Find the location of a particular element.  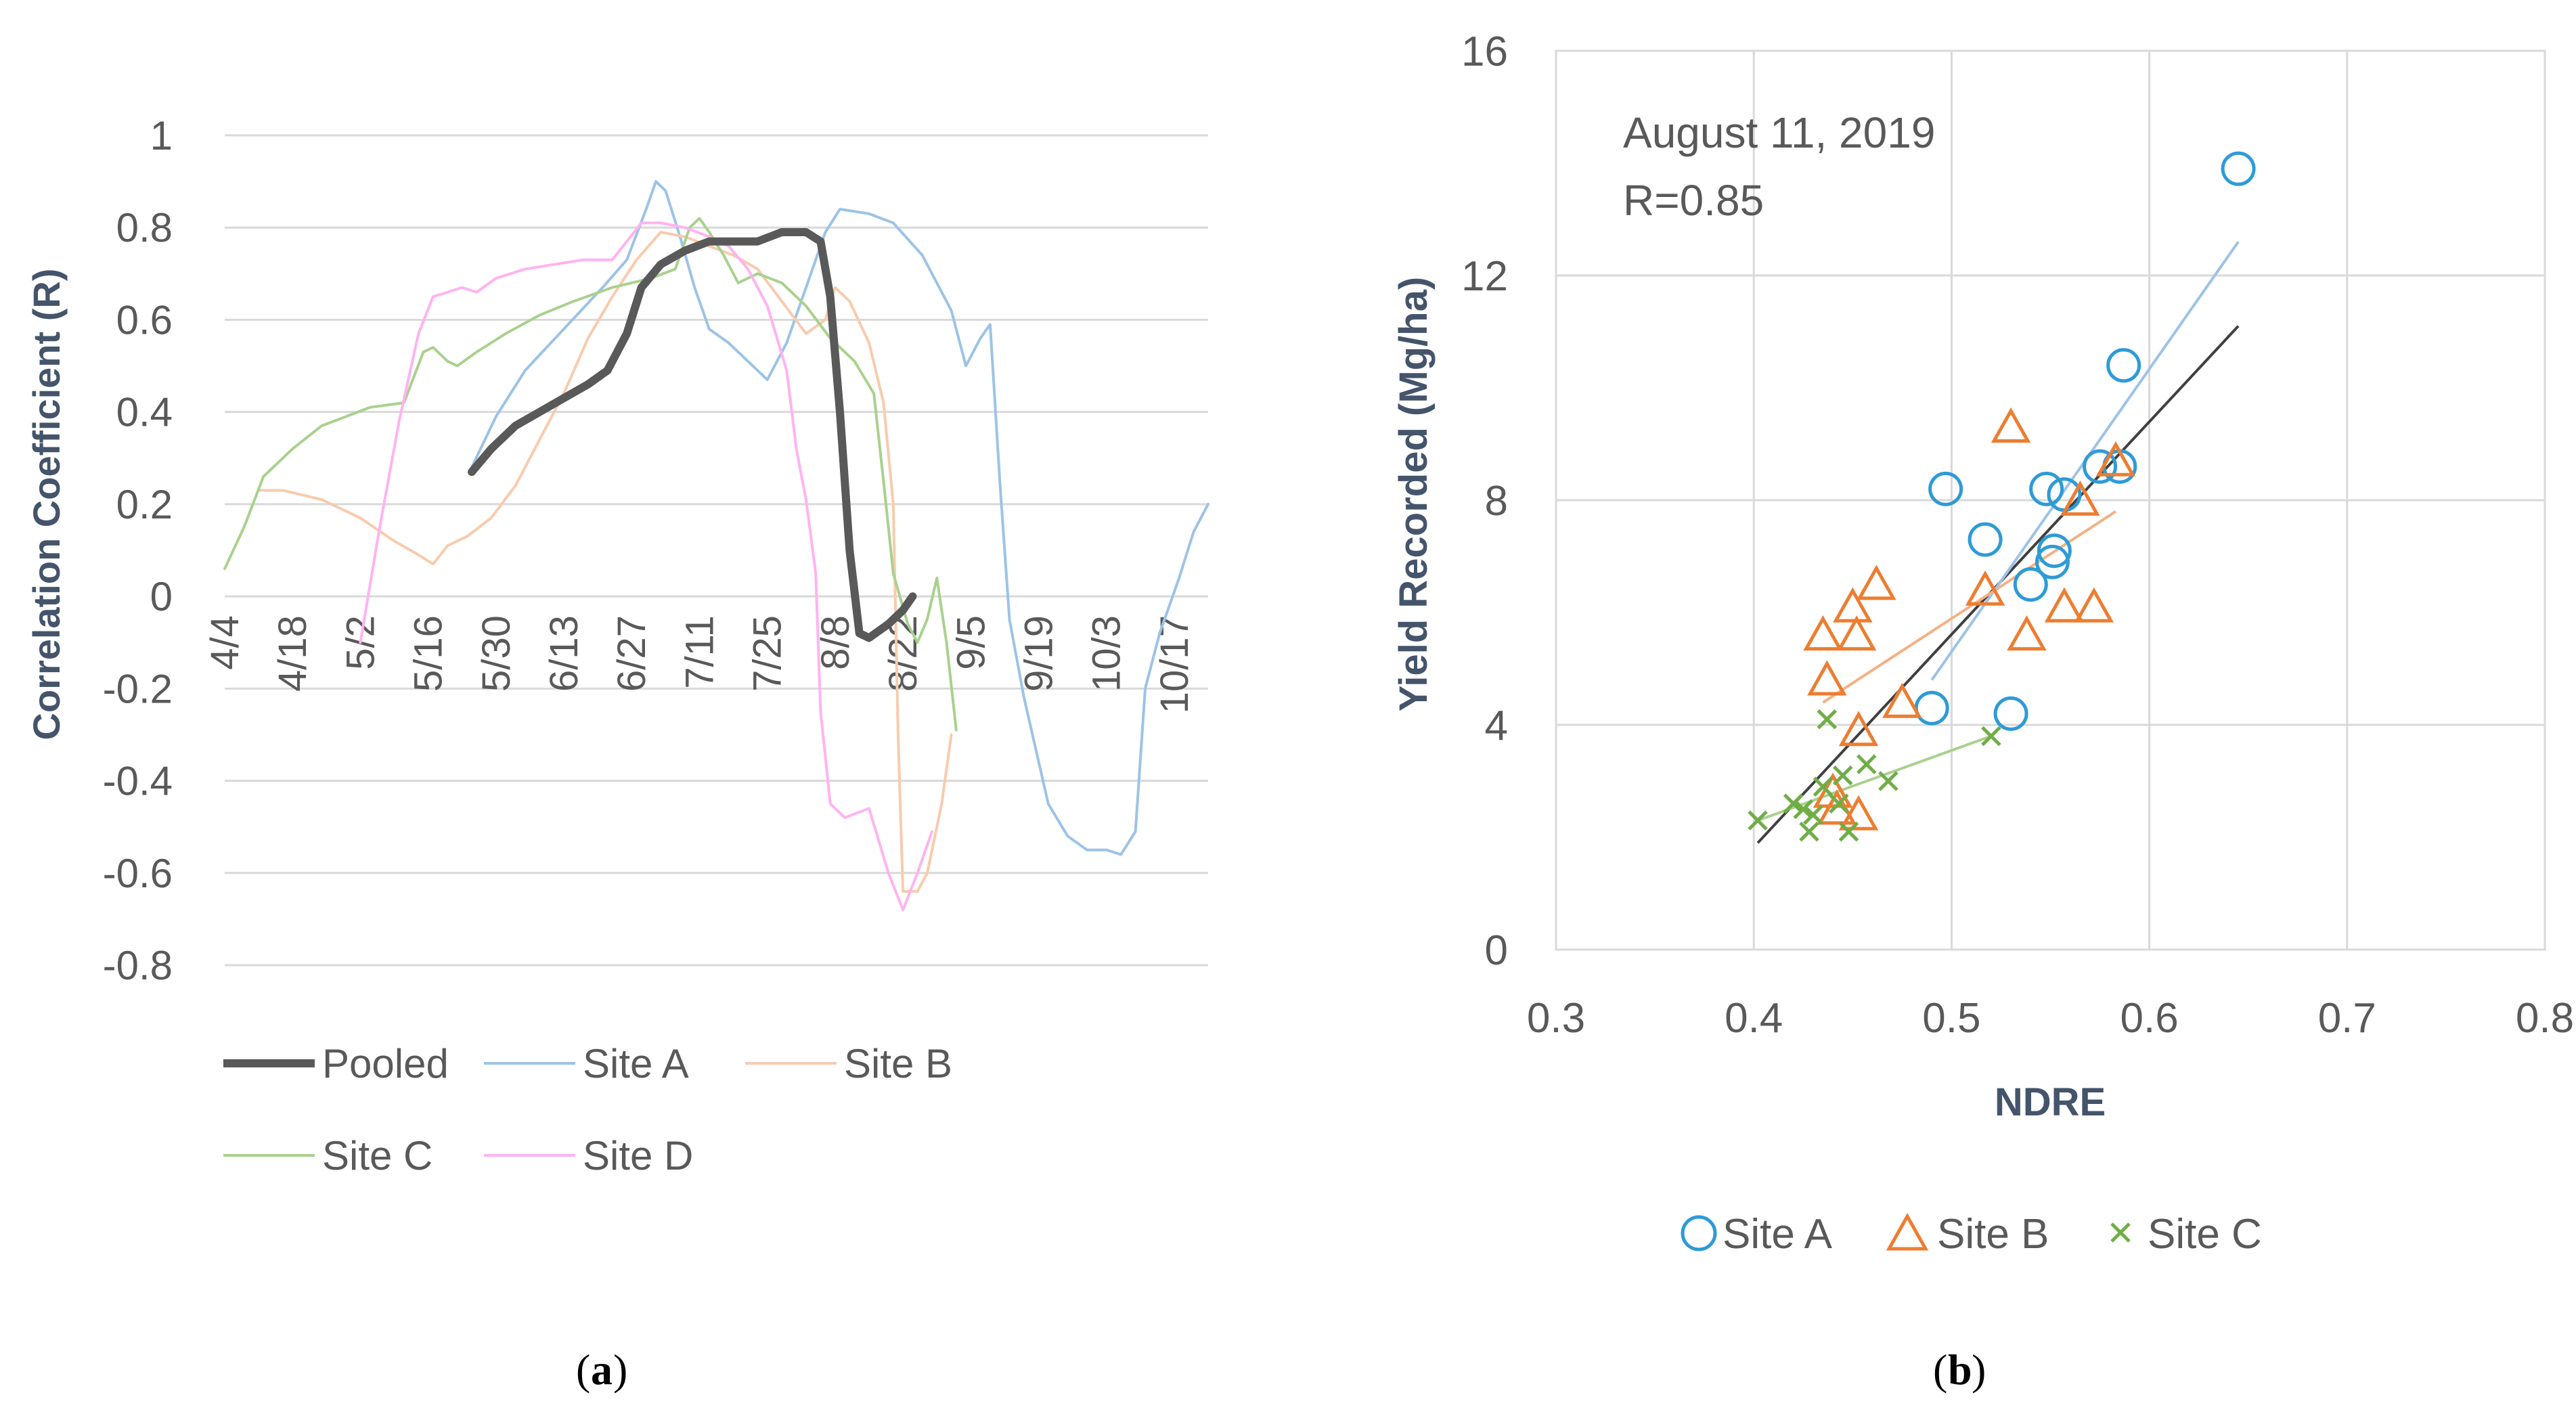

legend-label-pooled: Pooled is located at coordinates (385, 1063).